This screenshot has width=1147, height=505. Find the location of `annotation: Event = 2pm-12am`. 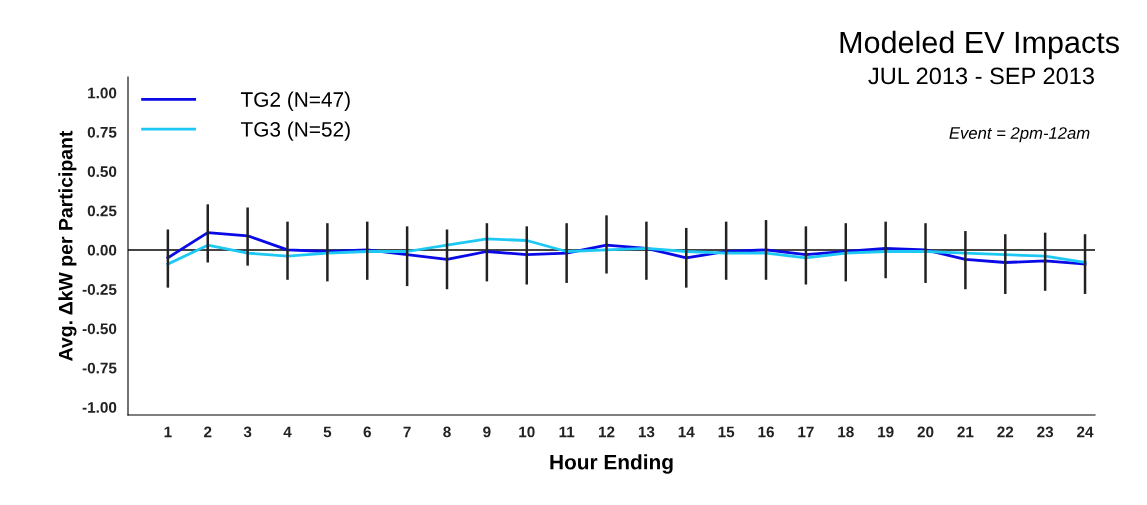

annotation: Event = 2pm-12am is located at coordinates (1019, 135).